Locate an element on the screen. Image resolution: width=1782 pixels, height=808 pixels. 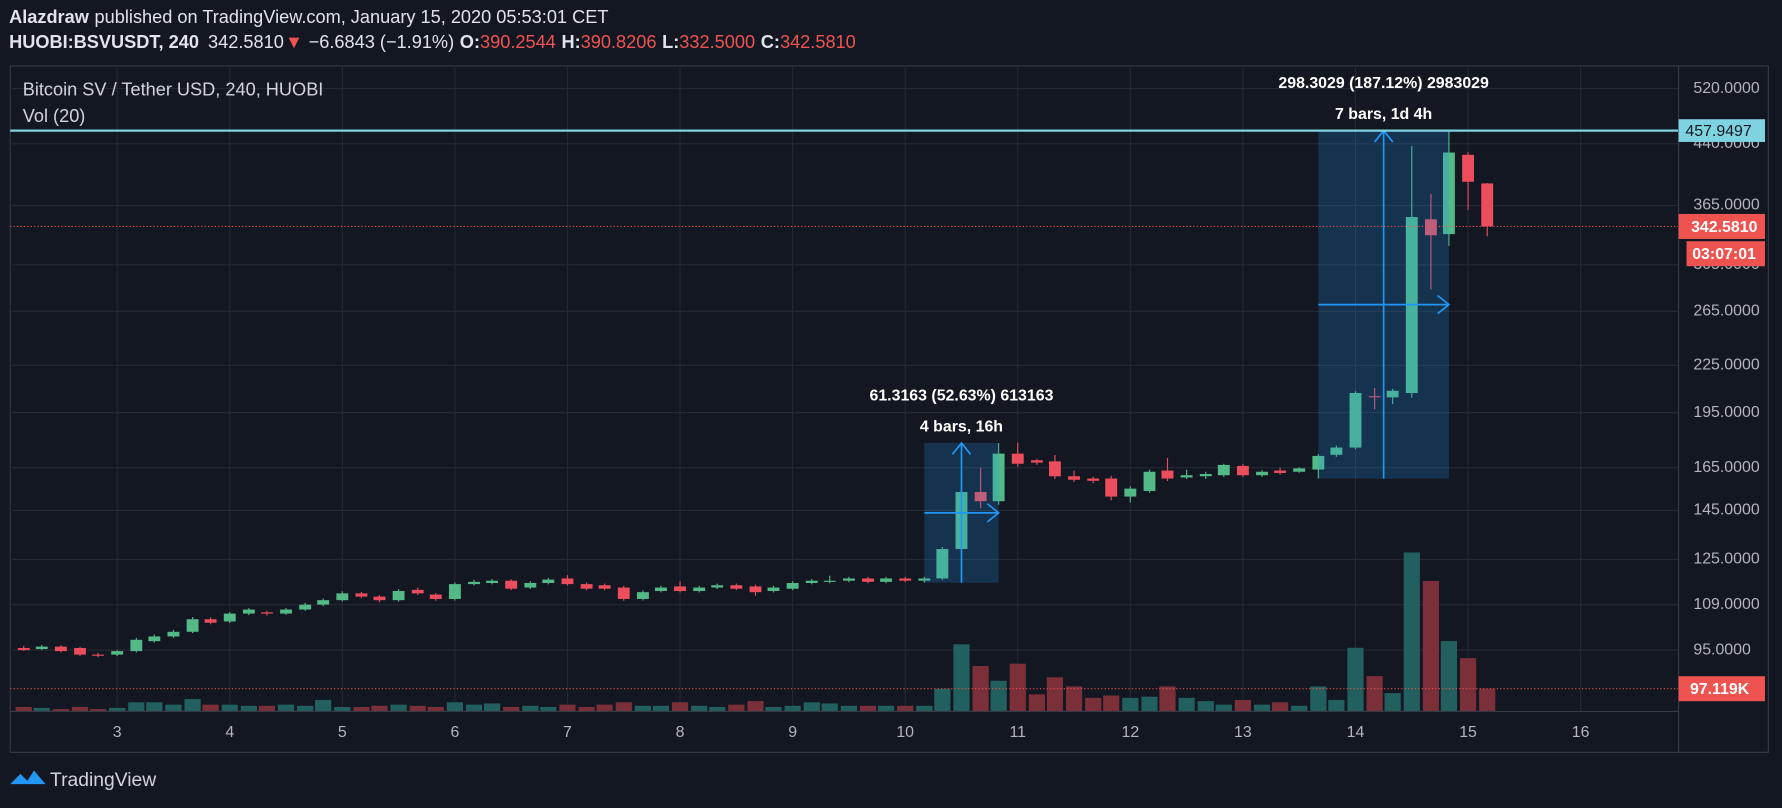
close: 342.5810 is located at coordinates (818, 42).